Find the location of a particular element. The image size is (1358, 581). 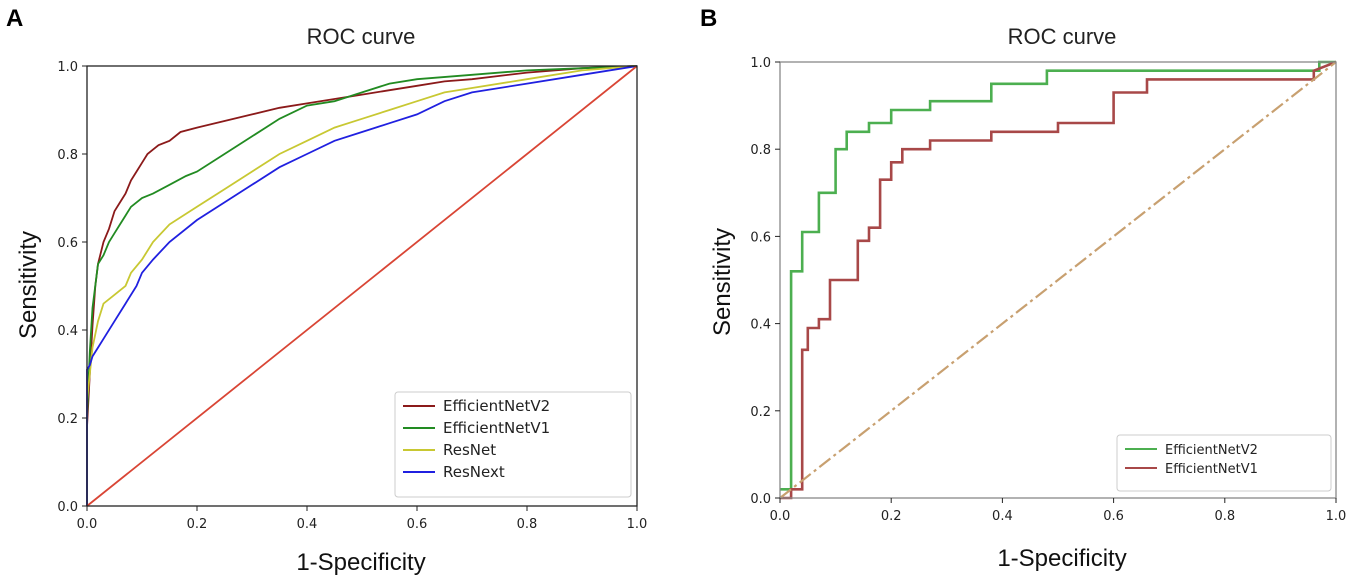

panel-b-y-axis-label: Sensitivity is located at coordinates (722, 282).